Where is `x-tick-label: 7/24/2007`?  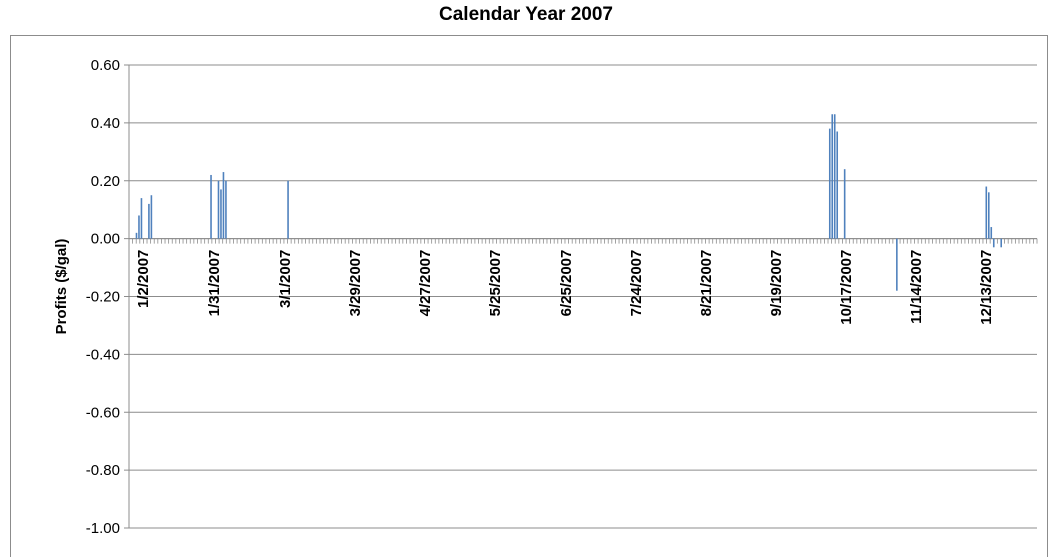
x-tick-label: 7/24/2007 is located at coordinates (636, 283).